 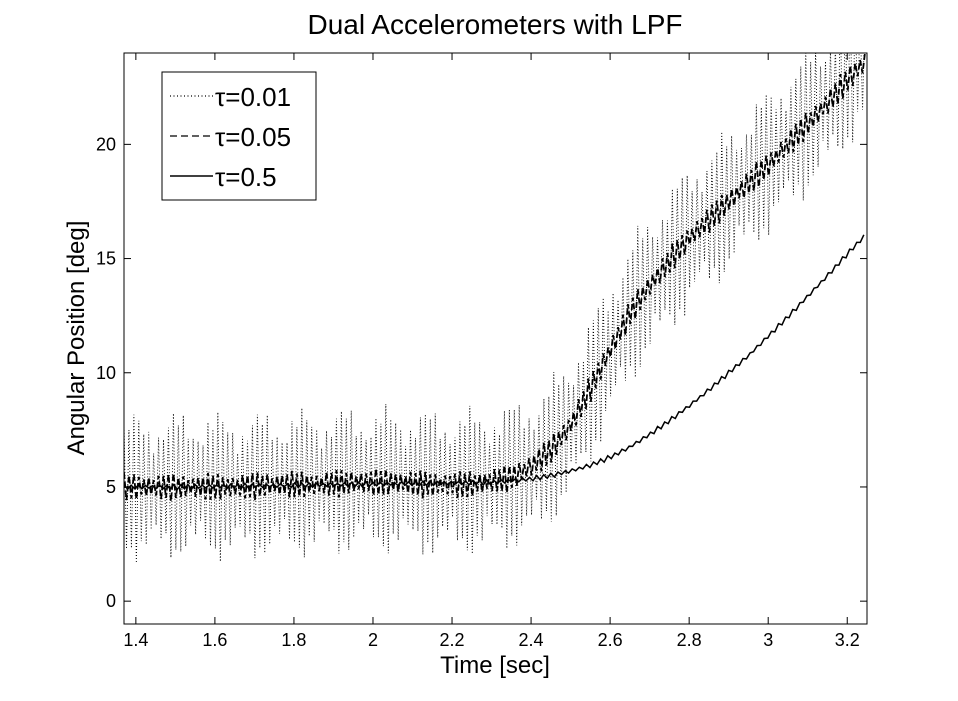 I want to click on x-tick-label: 1.6, so click(x=214, y=640).